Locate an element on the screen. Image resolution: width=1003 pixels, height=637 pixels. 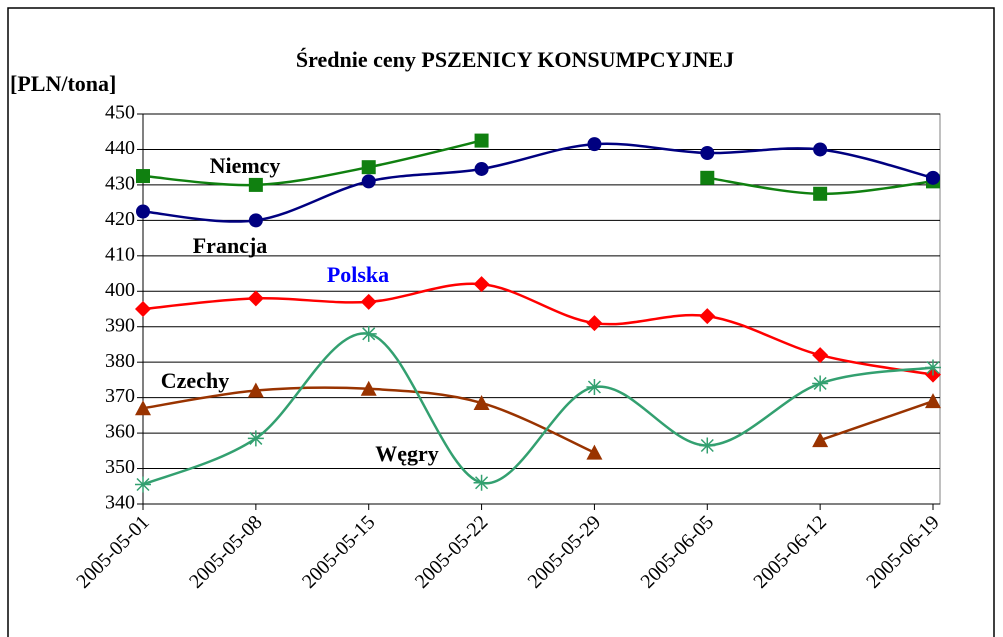
y-tick-label: 390 is located at coordinates (120, 325).